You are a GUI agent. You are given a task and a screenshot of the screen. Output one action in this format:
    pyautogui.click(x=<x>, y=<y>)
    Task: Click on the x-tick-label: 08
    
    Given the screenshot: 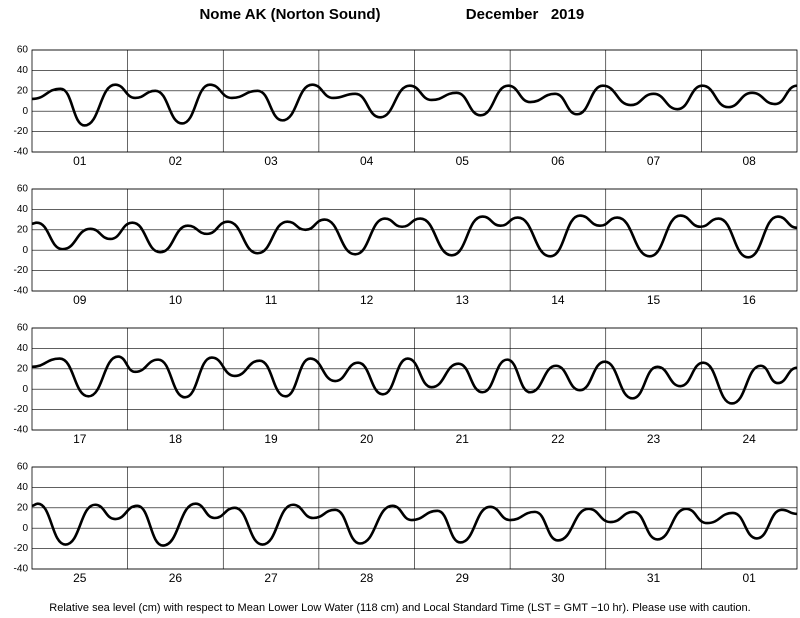 What is the action you would take?
    pyautogui.click(x=750, y=161)
    